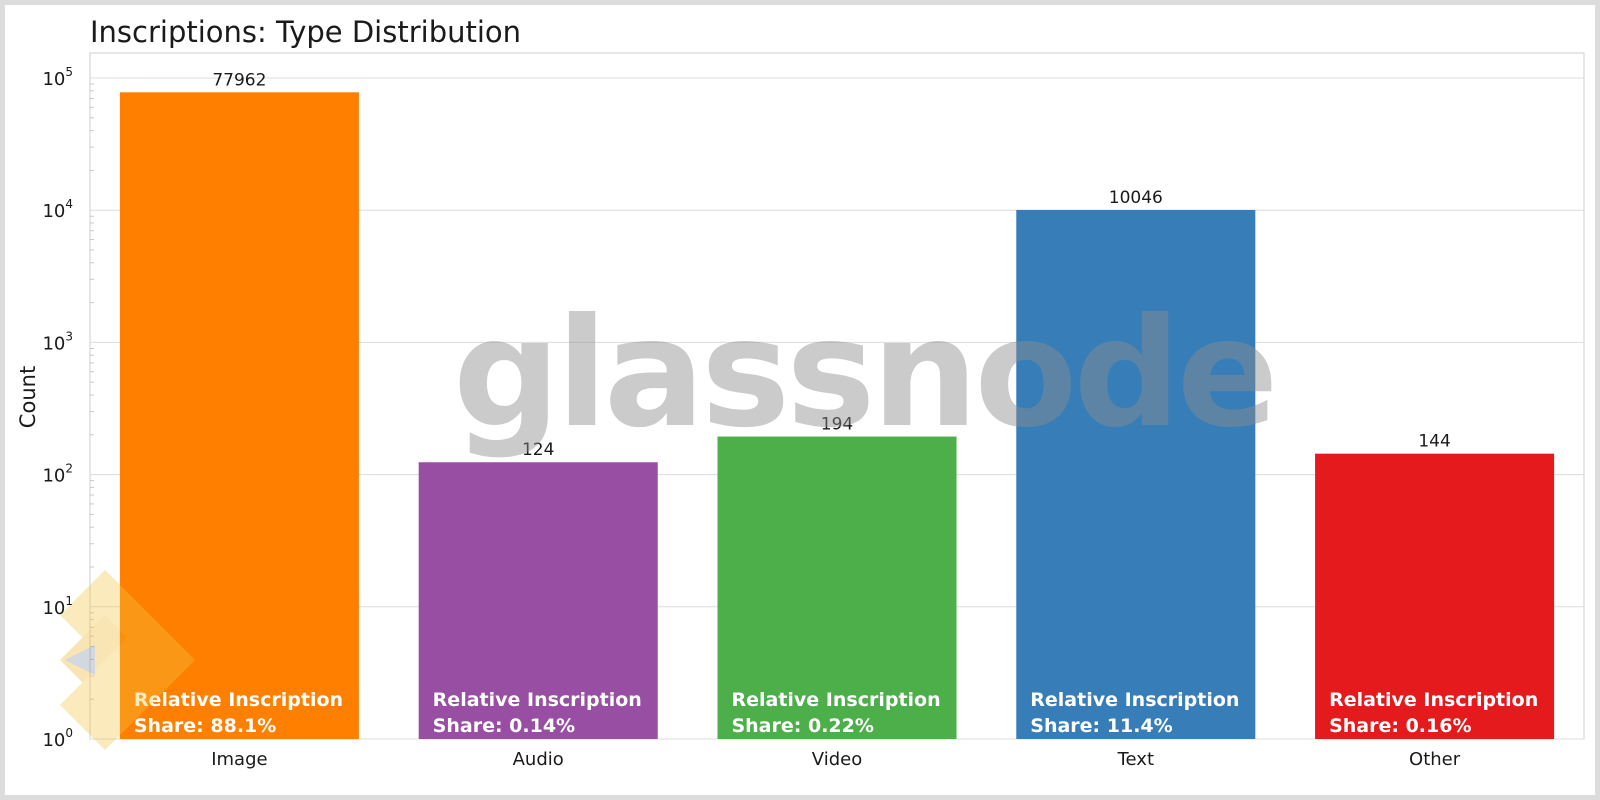 This screenshot has width=1600, height=800. What do you see at coordinates (538, 600) in the screenshot?
I see `bar-audio` at bounding box center [538, 600].